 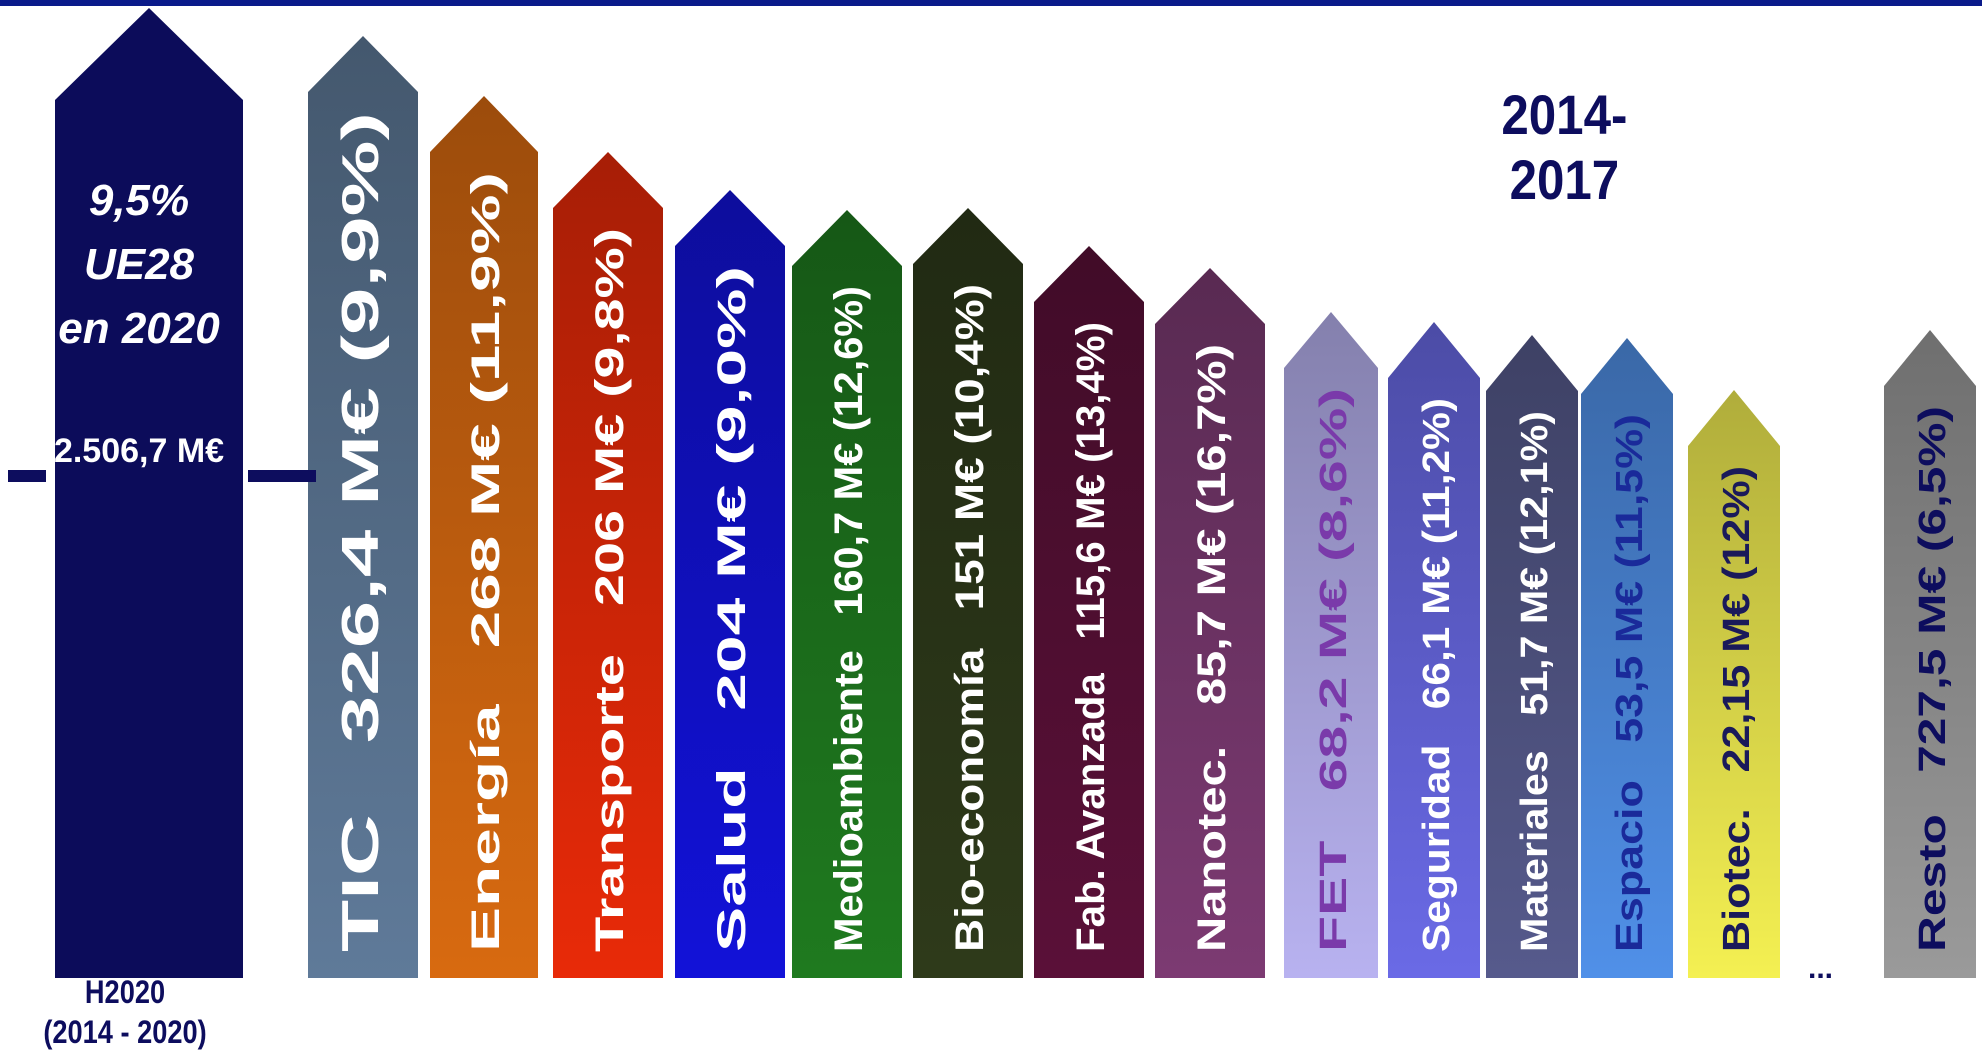 What do you see at coordinates (1437, 571) in the screenshot?
I see `value-label: 66,1 M€ (11,2%)` at bounding box center [1437, 571].